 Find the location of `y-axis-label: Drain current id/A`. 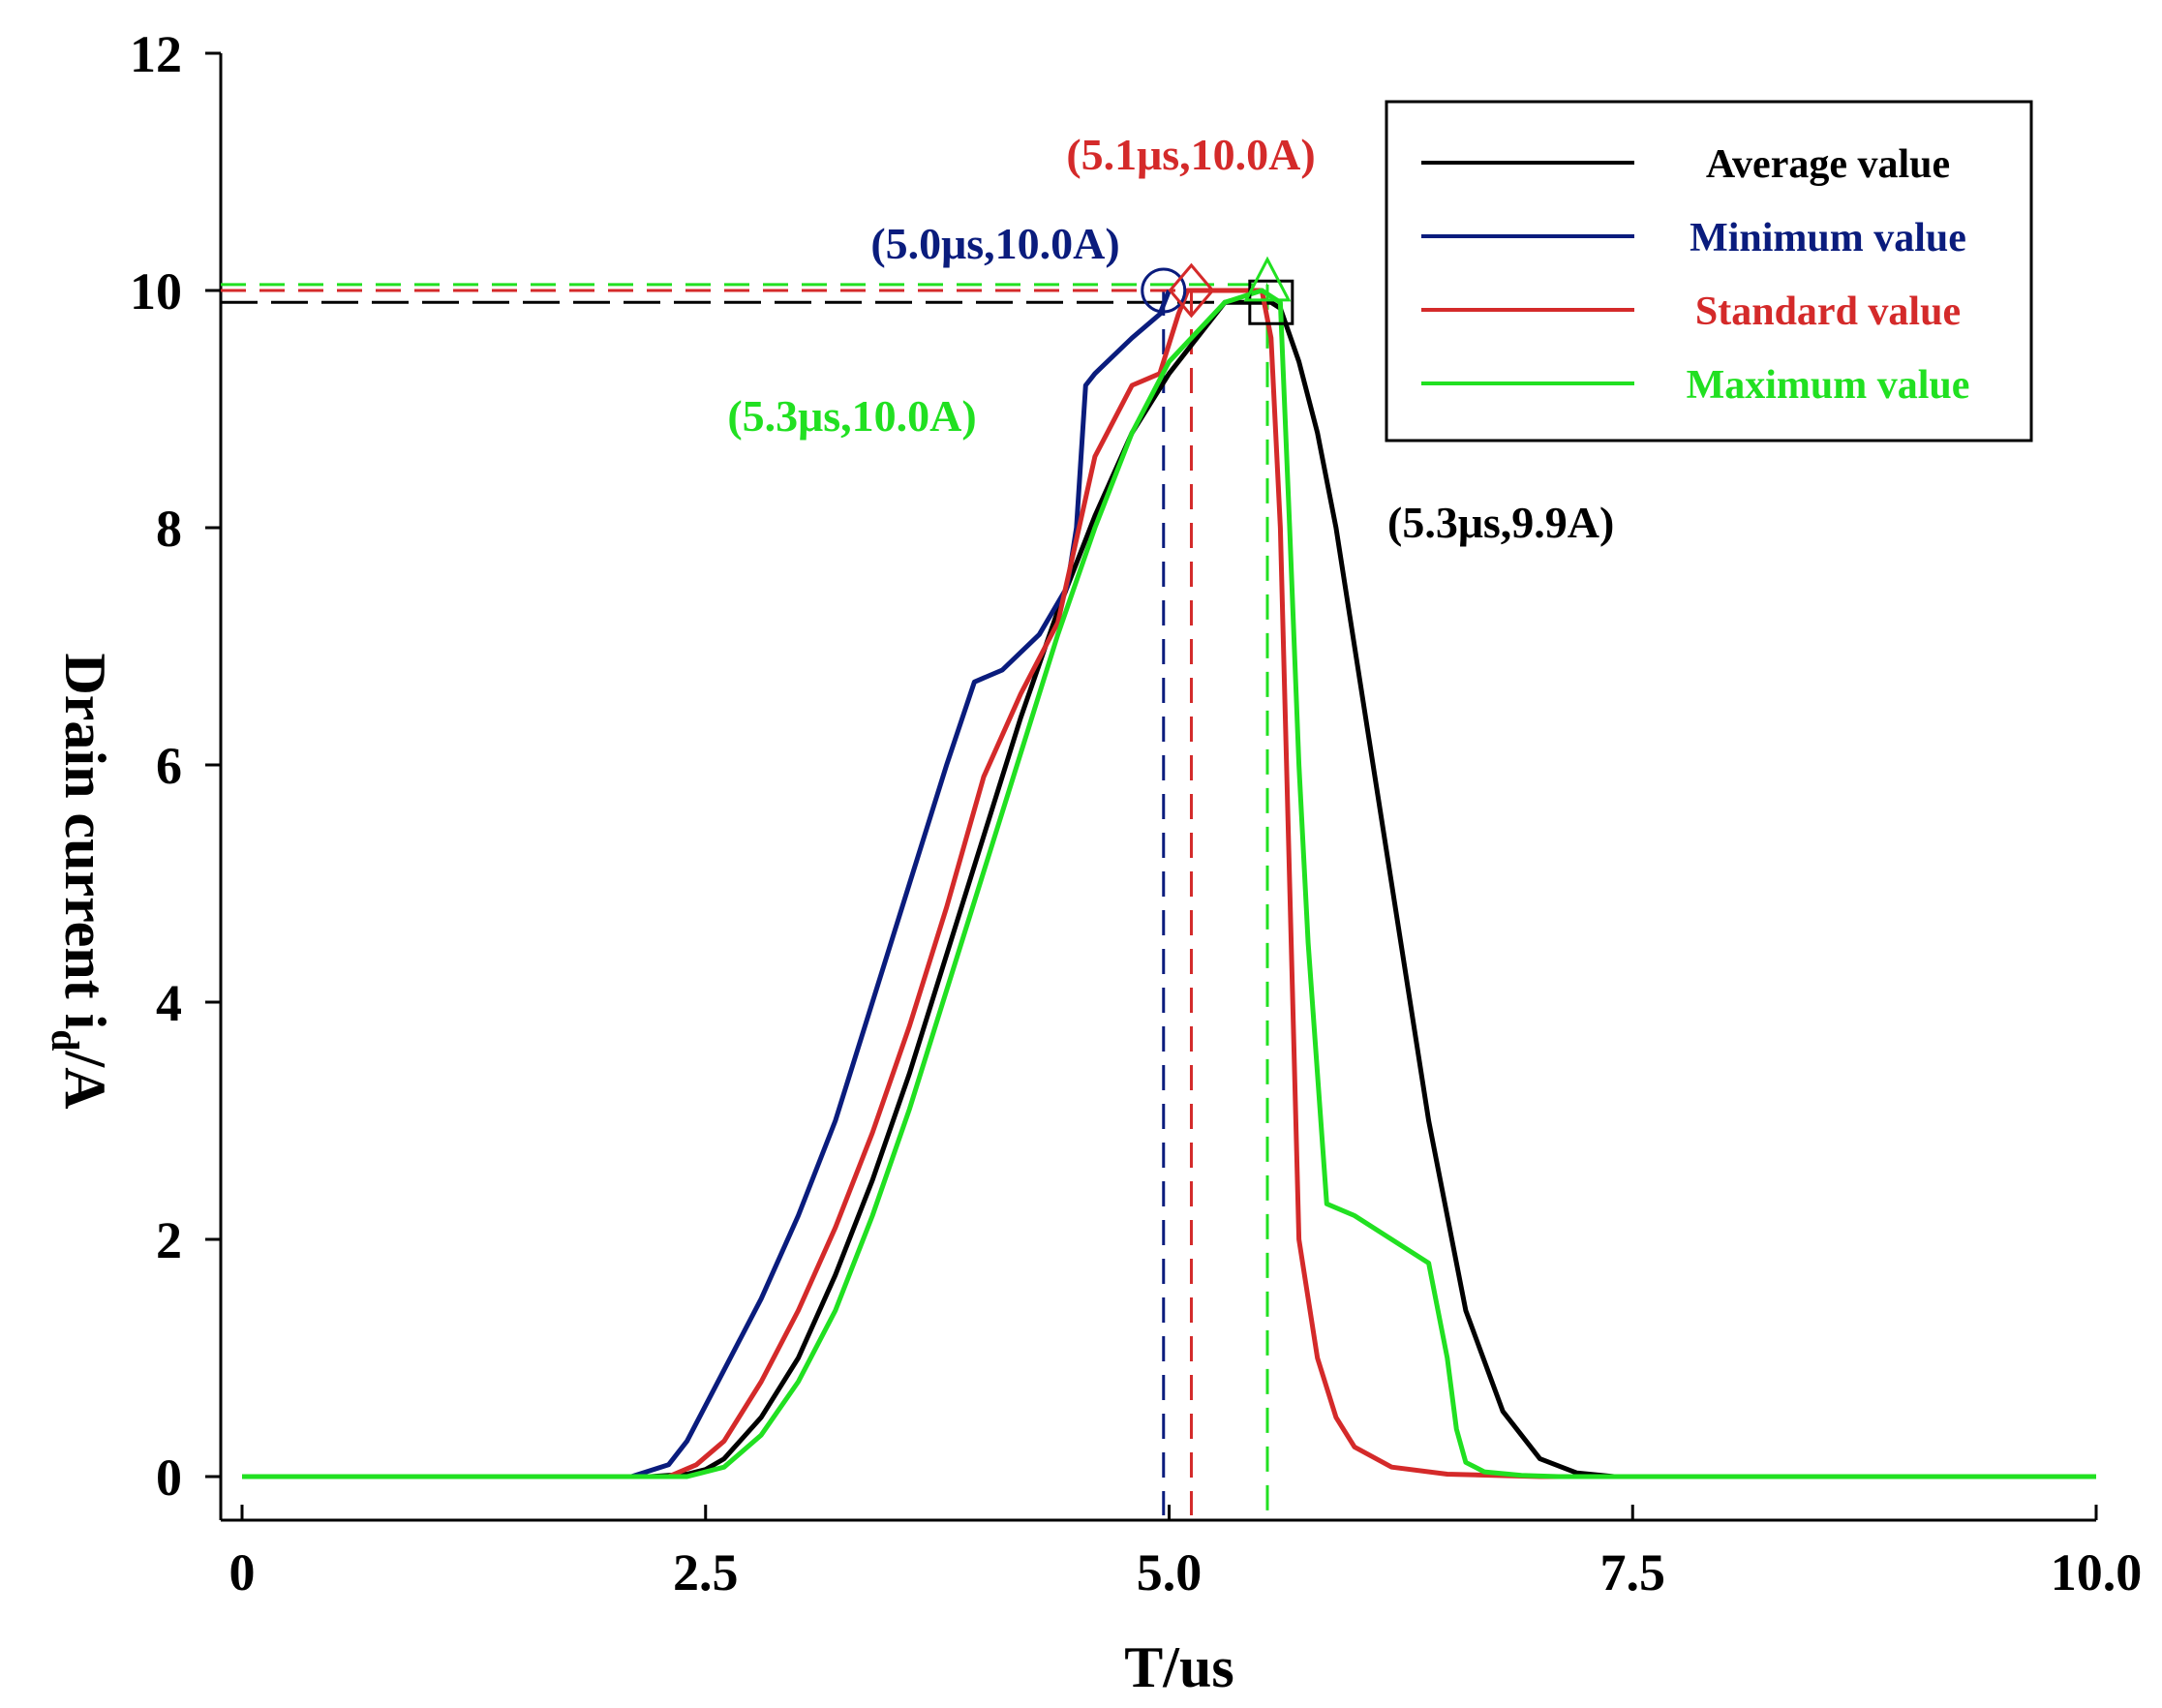

y-axis-label: Drain current id/A is located at coordinates (80, 881).